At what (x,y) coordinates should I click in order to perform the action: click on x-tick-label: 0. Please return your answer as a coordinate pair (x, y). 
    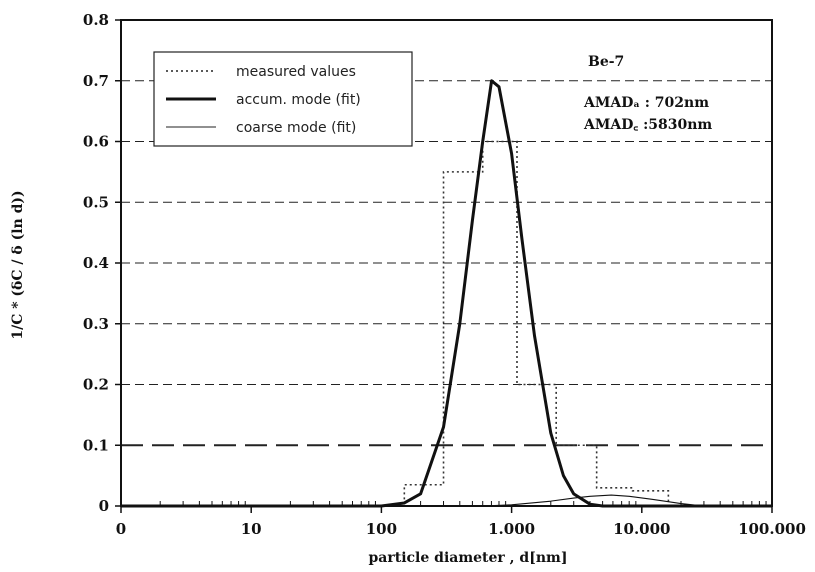
    Looking at the image, I should click on (121, 529).